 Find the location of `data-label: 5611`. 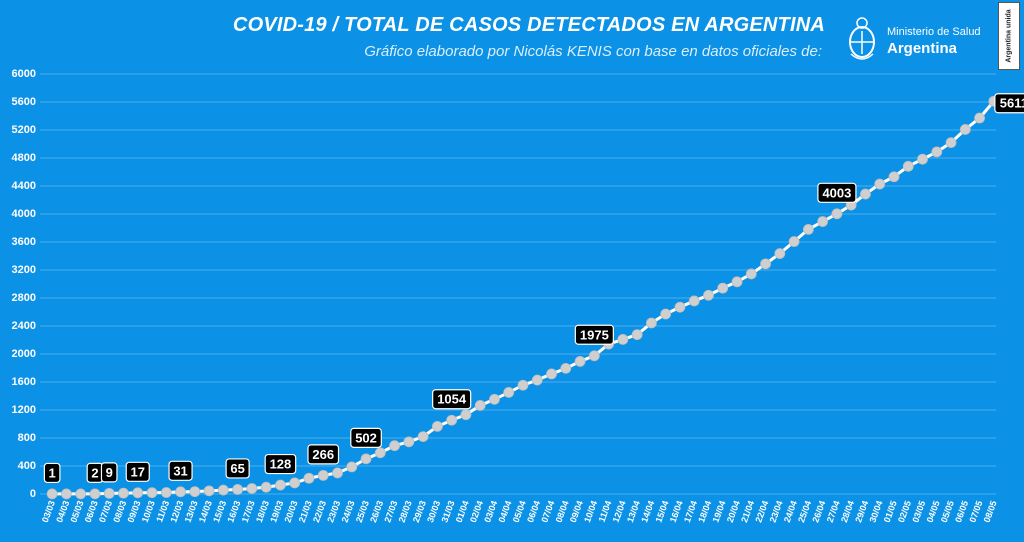

data-label: 5611 is located at coordinates (1009, 103).